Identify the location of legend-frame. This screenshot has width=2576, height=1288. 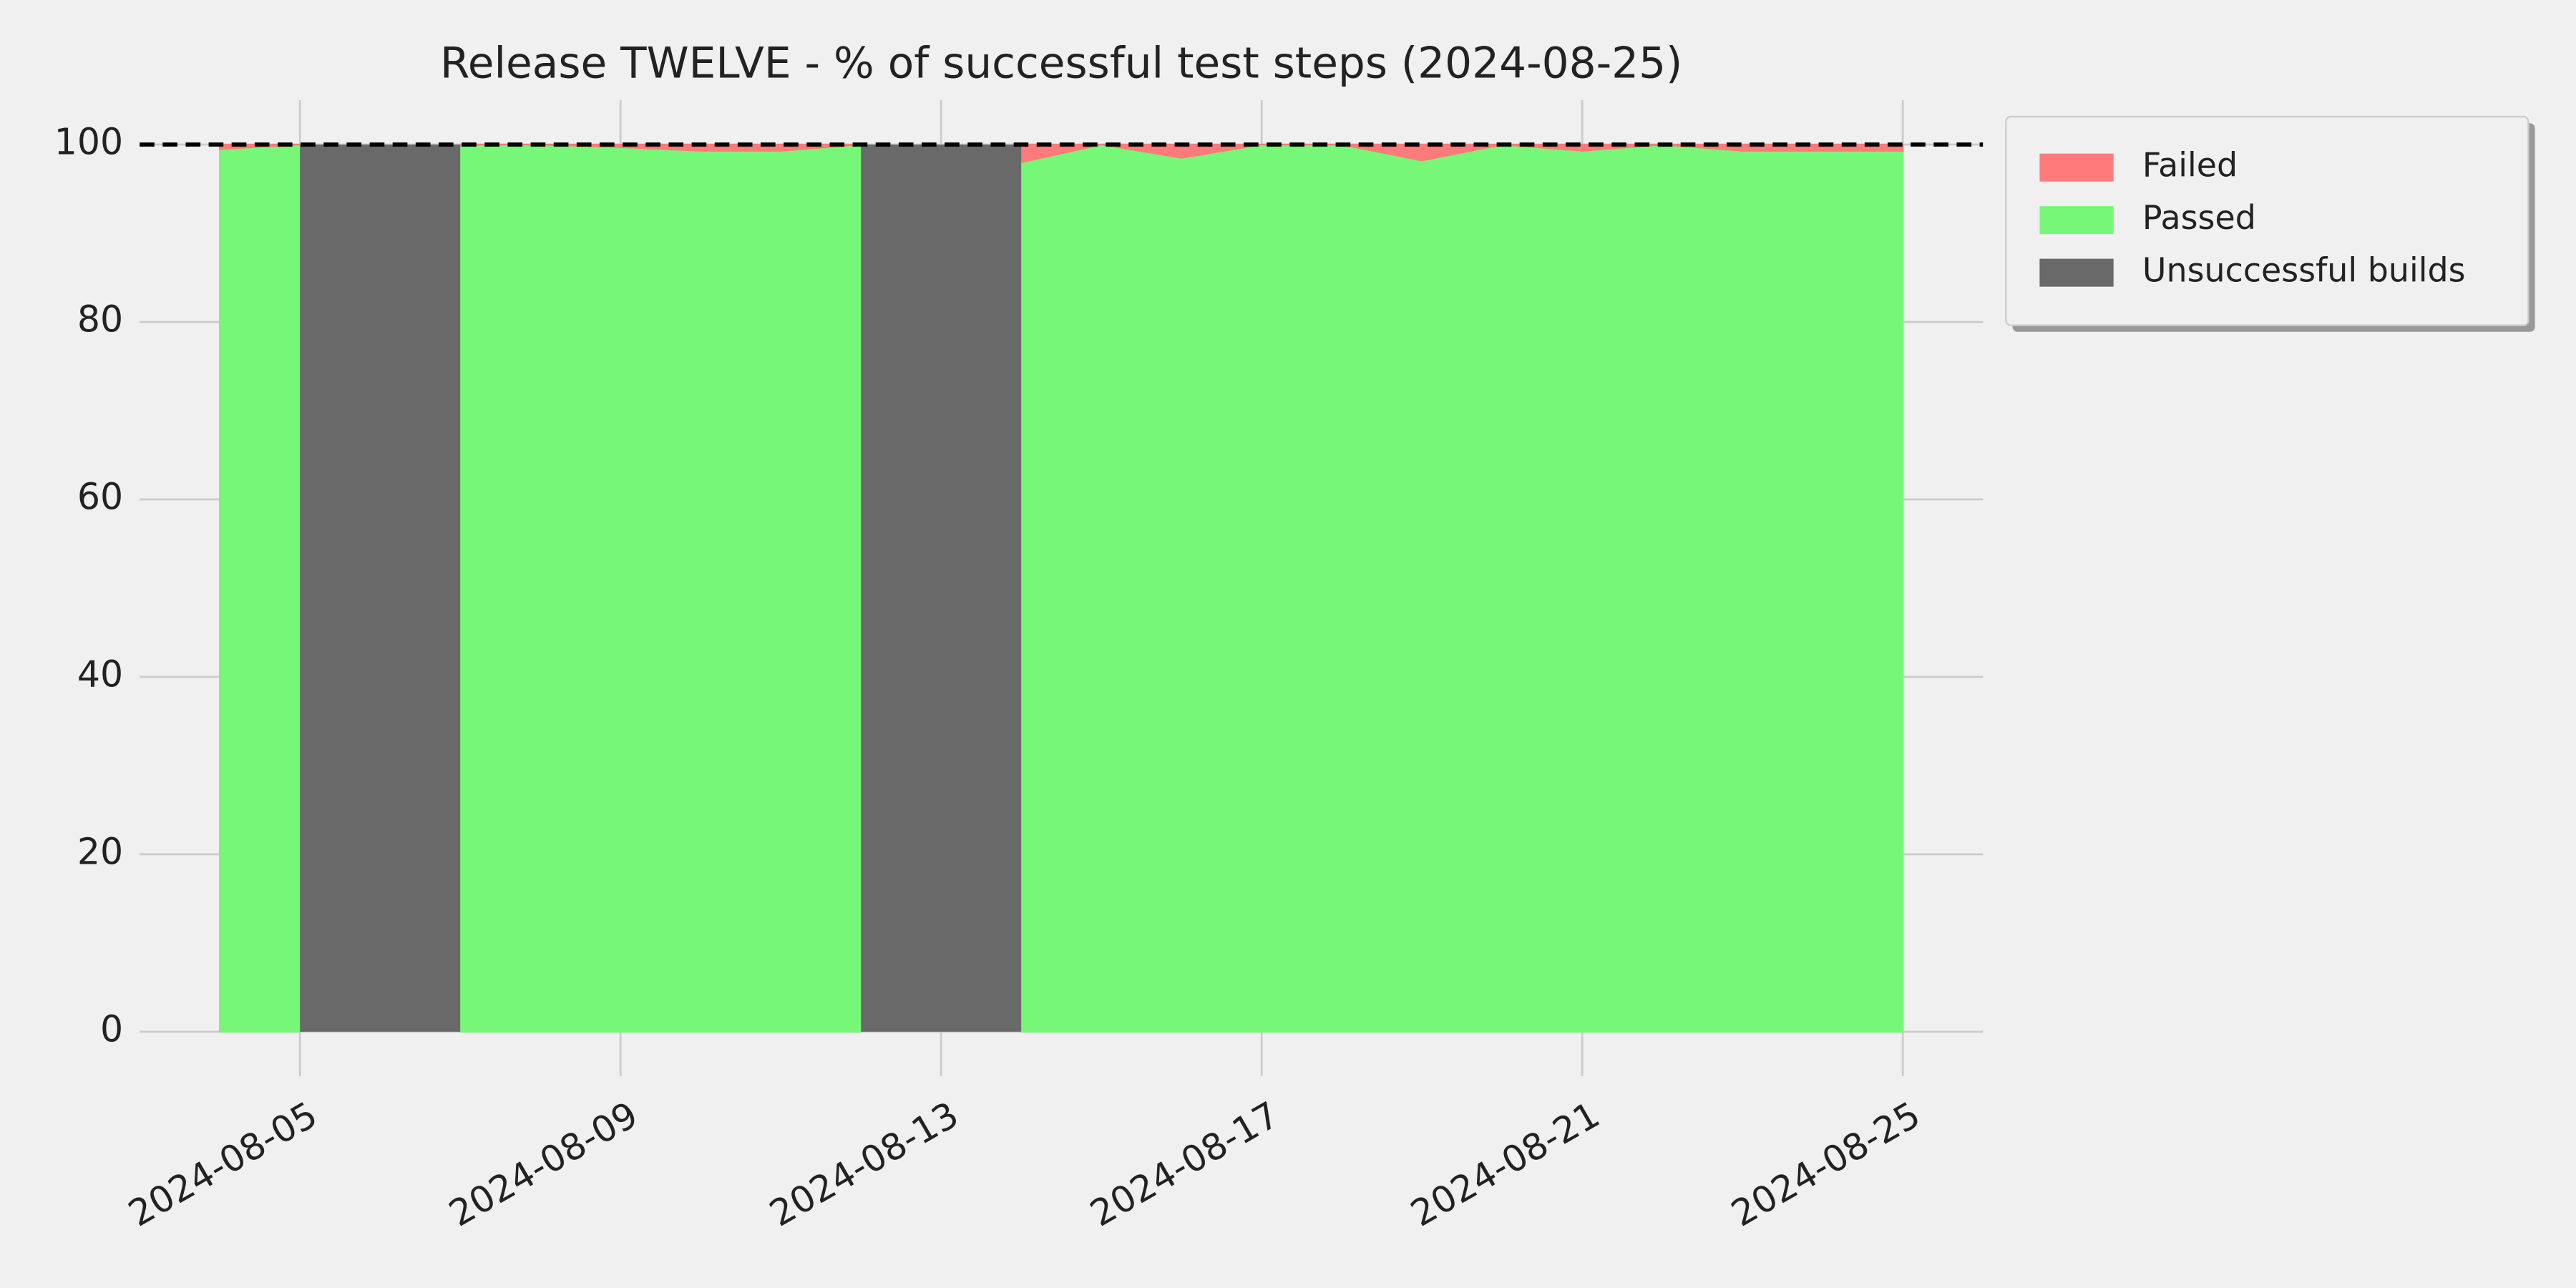
(2267, 220).